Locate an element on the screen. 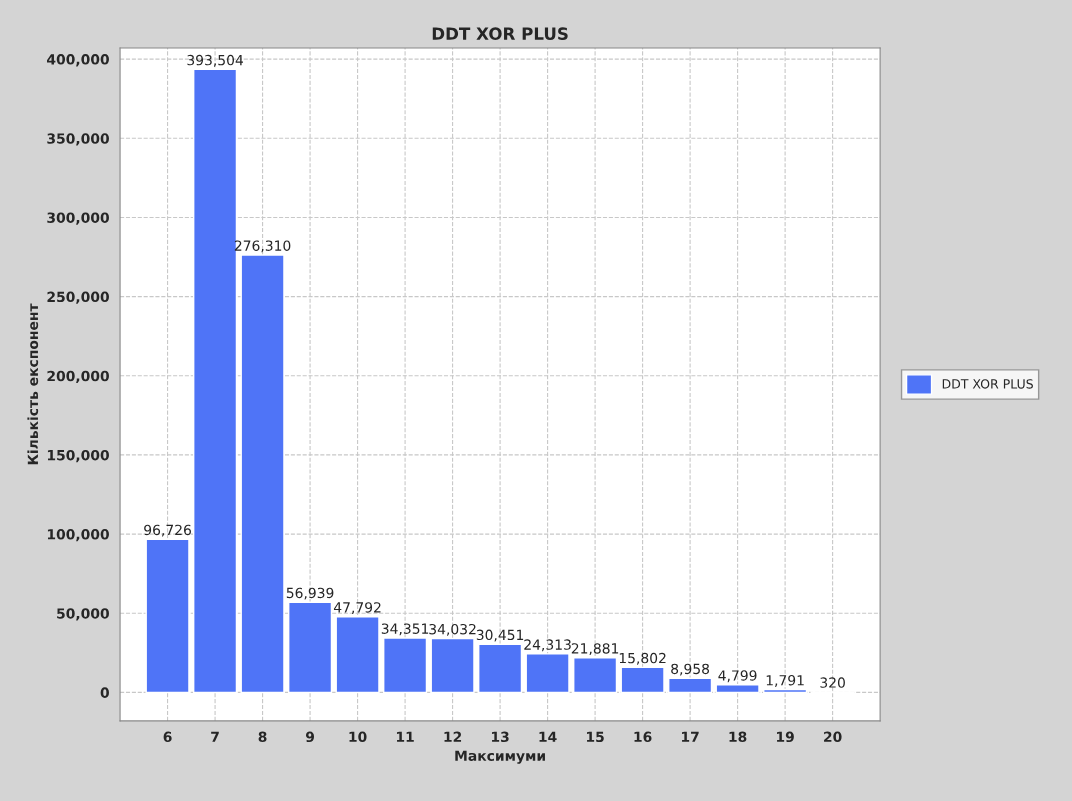  data-label: 393,504 is located at coordinates (215, 60).